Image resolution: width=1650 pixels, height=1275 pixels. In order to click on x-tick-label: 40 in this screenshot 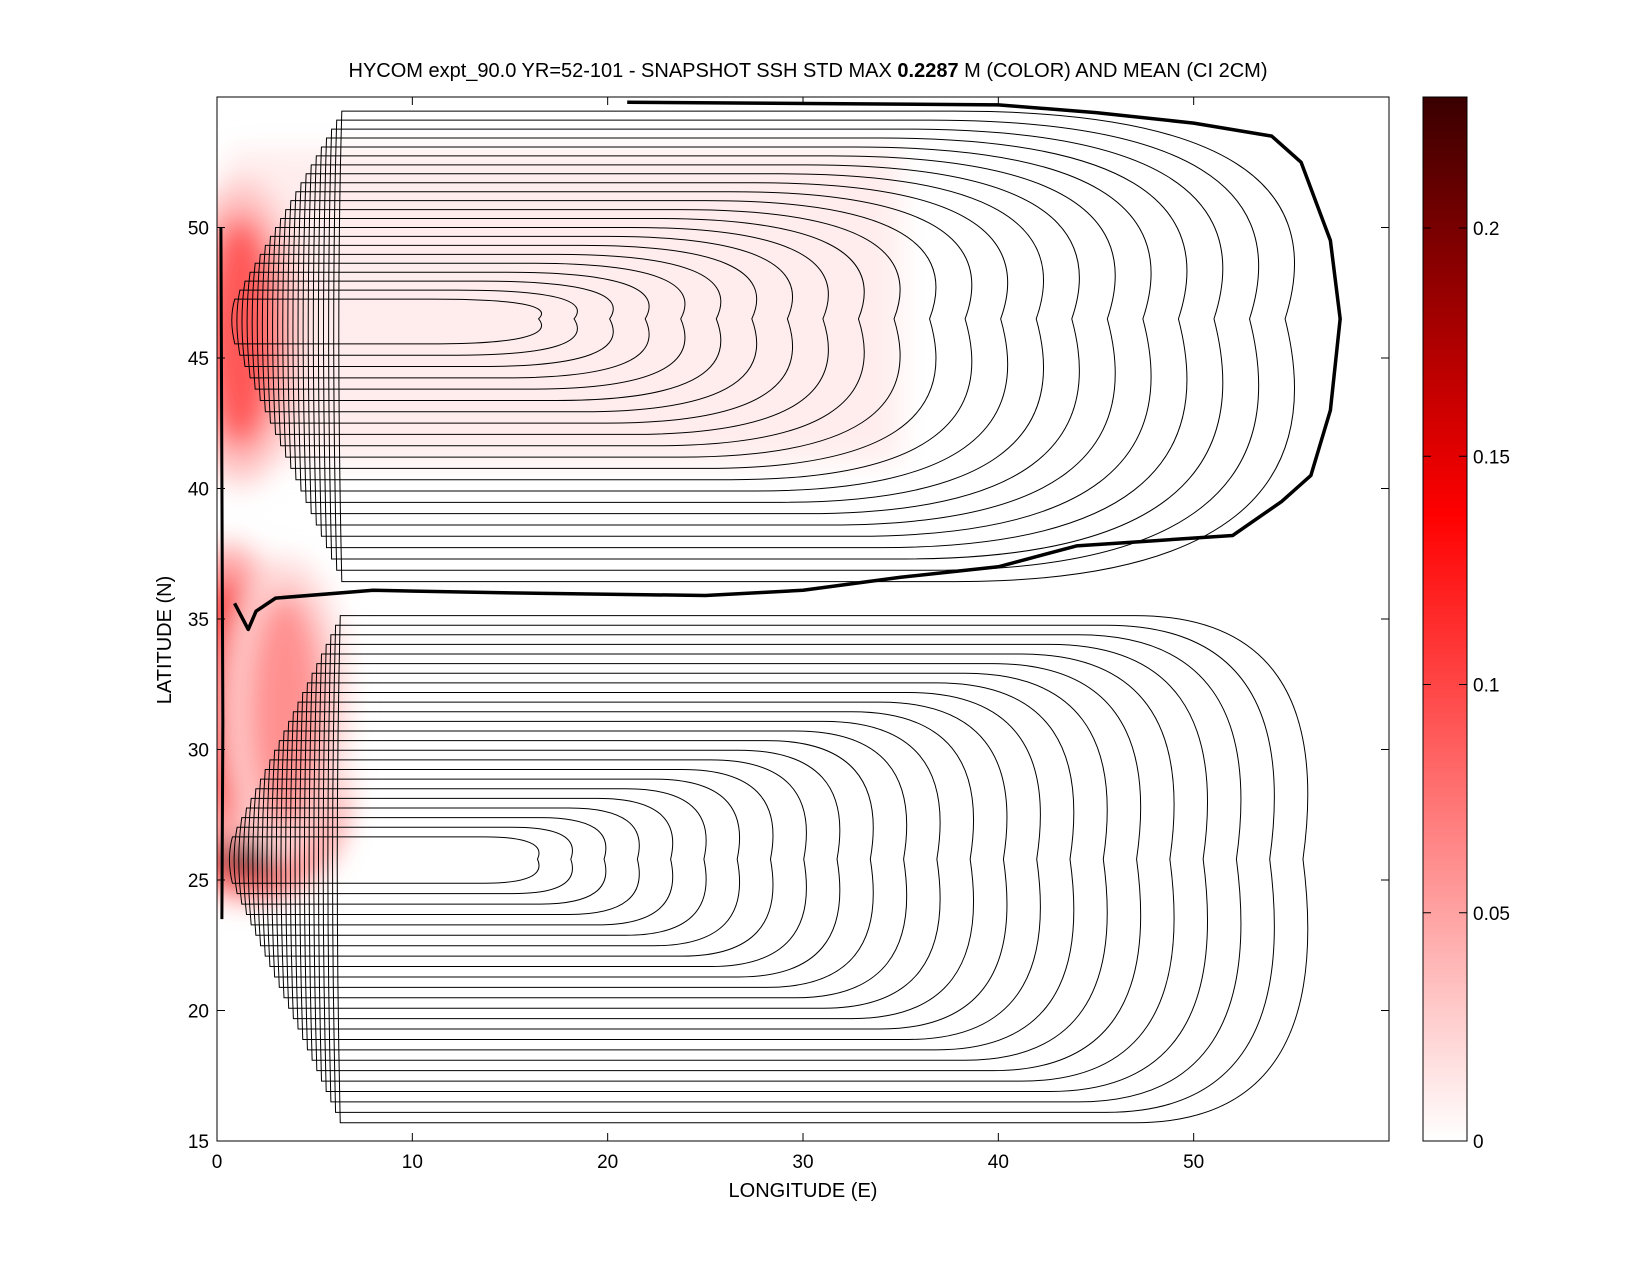, I will do `click(998, 1162)`.